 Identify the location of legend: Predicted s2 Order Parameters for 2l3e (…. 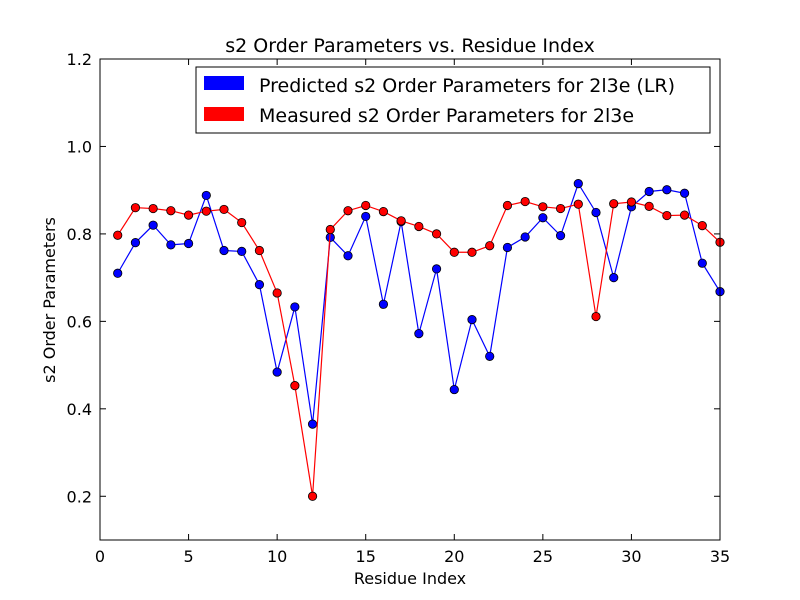
(453, 100).